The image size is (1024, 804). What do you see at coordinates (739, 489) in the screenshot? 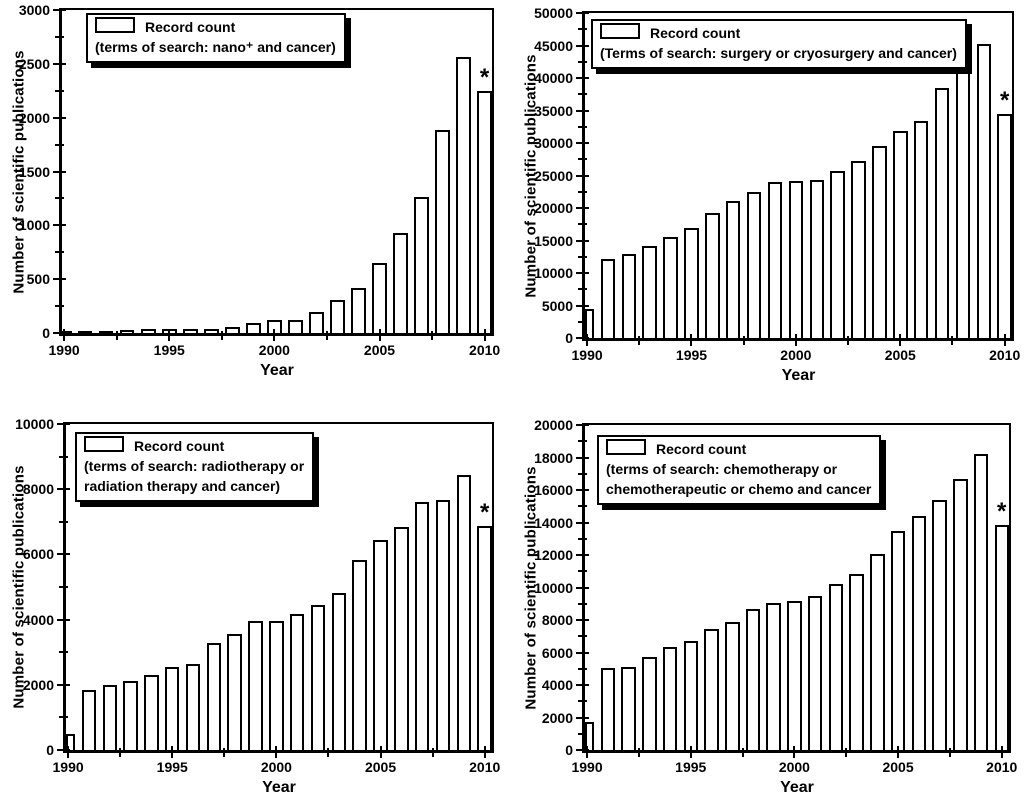
I see `legend-search-terms-line: chemotherapeutic or chemo and cancer` at bounding box center [739, 489].